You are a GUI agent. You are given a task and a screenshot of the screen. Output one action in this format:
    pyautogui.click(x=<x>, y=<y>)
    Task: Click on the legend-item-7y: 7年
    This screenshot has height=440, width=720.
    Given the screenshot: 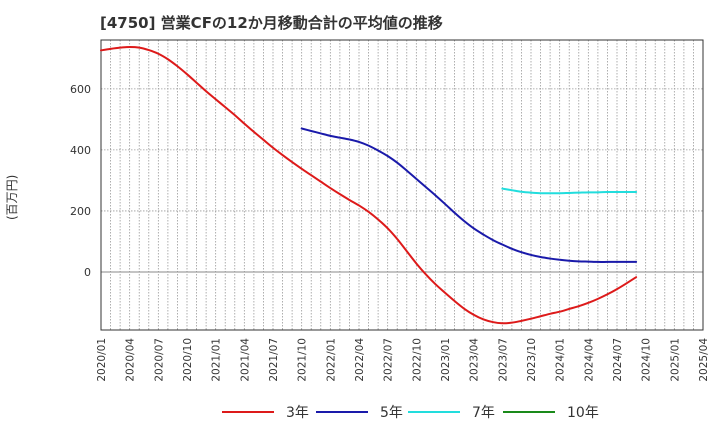 What is the action you would take?
    pyautogui.click(x=451, y=412)
    